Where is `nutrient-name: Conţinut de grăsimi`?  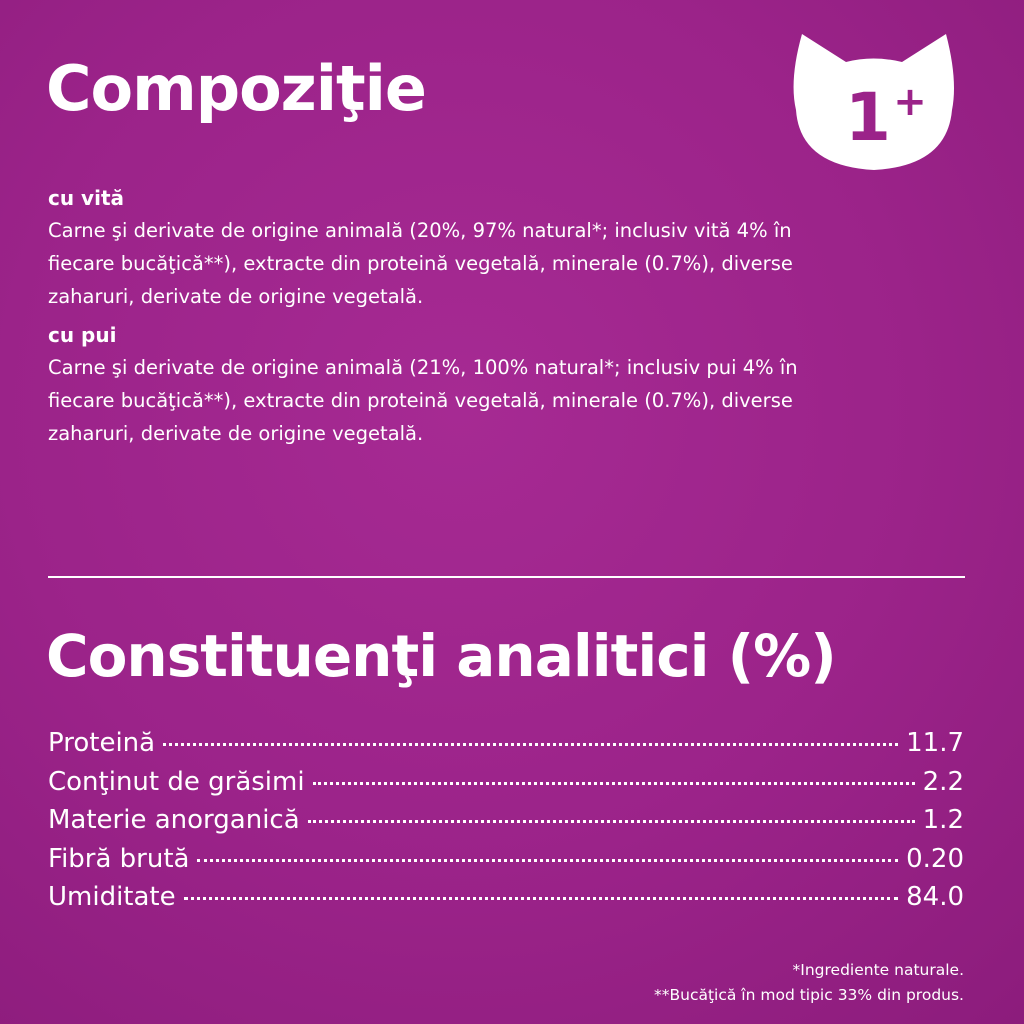 nutrient-name: Conţinut de grăsimi is located at coordinates (176, 781).